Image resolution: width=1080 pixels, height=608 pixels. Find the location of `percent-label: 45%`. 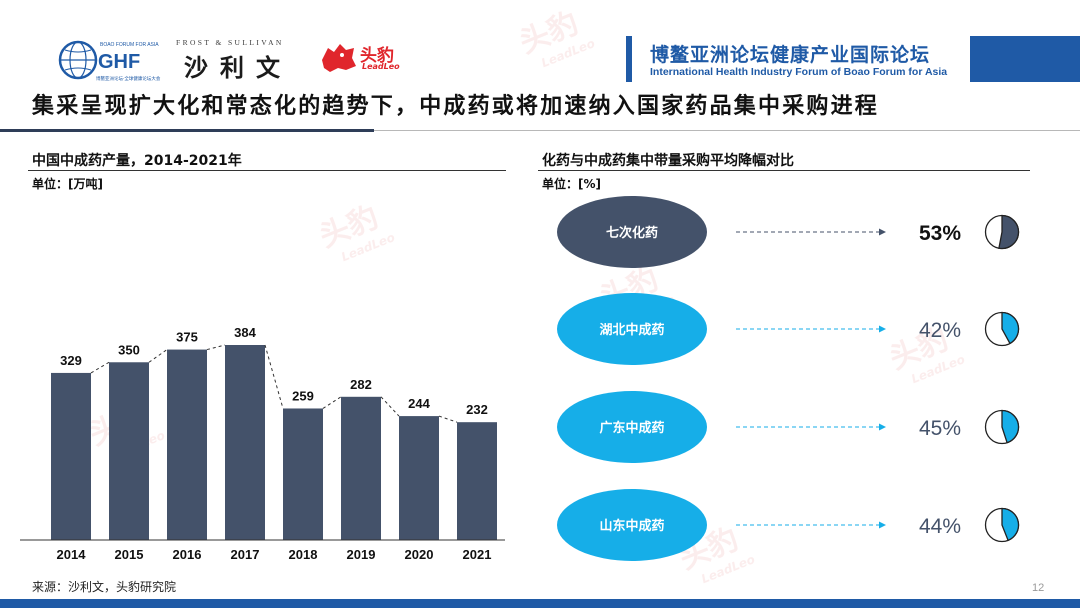

percent-label: 45% is located at coordinates (940, 428).